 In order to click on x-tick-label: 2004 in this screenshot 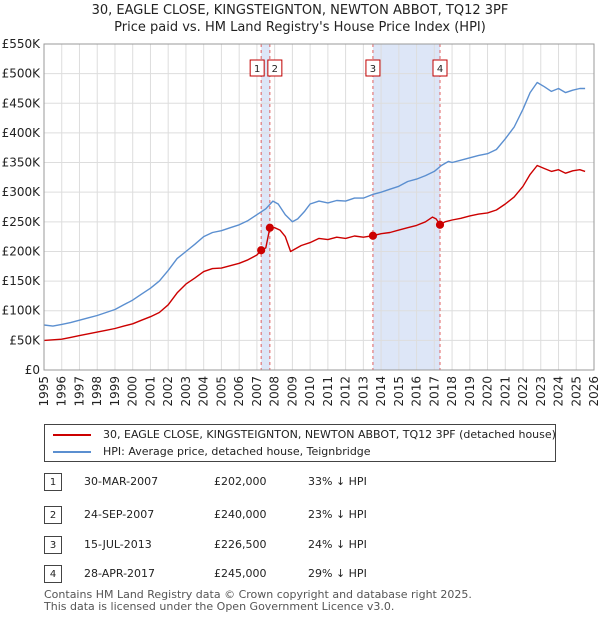, I will do `click(204, 391)`.